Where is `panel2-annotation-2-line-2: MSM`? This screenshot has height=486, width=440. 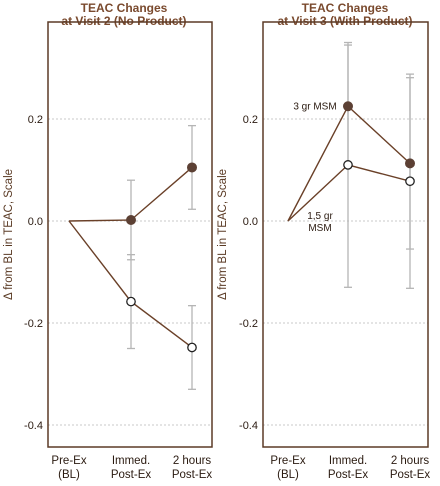
panel2-annotation-2-line-2: MSM is located at coordinates (319, 228).